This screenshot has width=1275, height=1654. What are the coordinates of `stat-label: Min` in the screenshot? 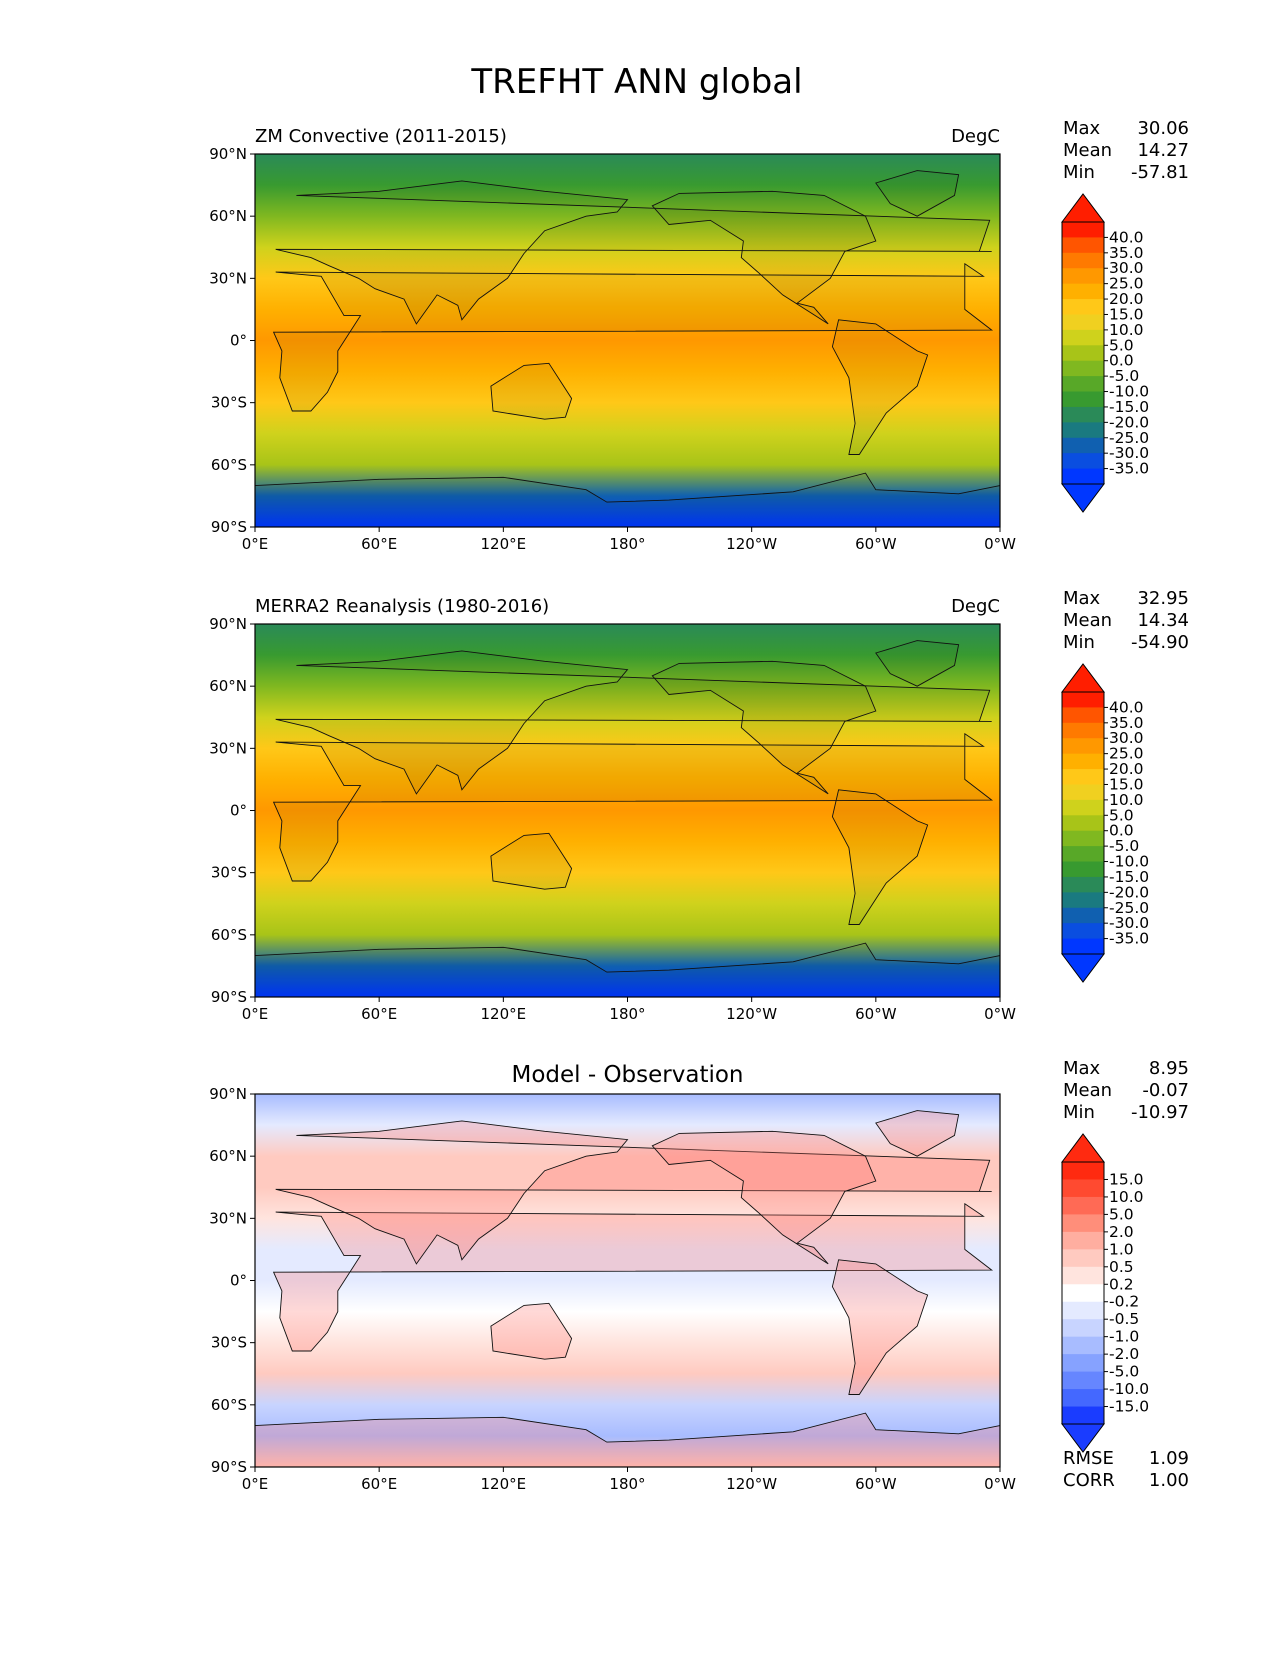 It's located at (1079, 172).